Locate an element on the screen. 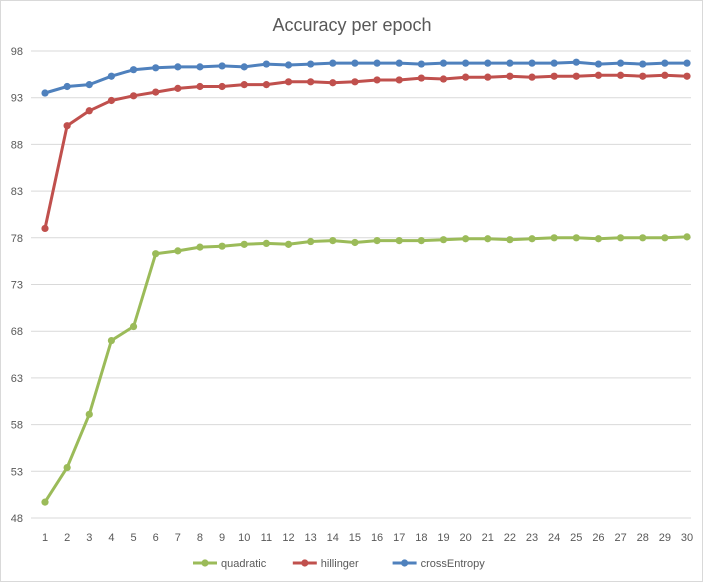 This screenshot has width=703, height=583. x-tick-label: 4 is located at coordinates (111, 538).